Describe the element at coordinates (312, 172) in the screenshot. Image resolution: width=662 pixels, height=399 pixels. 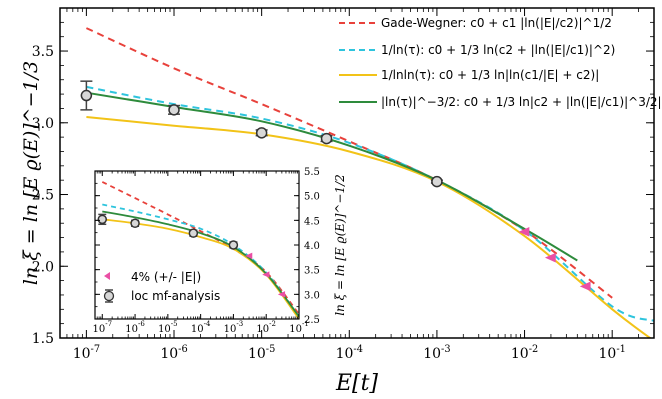
I see `y-tick-label: 5.5` at that location.